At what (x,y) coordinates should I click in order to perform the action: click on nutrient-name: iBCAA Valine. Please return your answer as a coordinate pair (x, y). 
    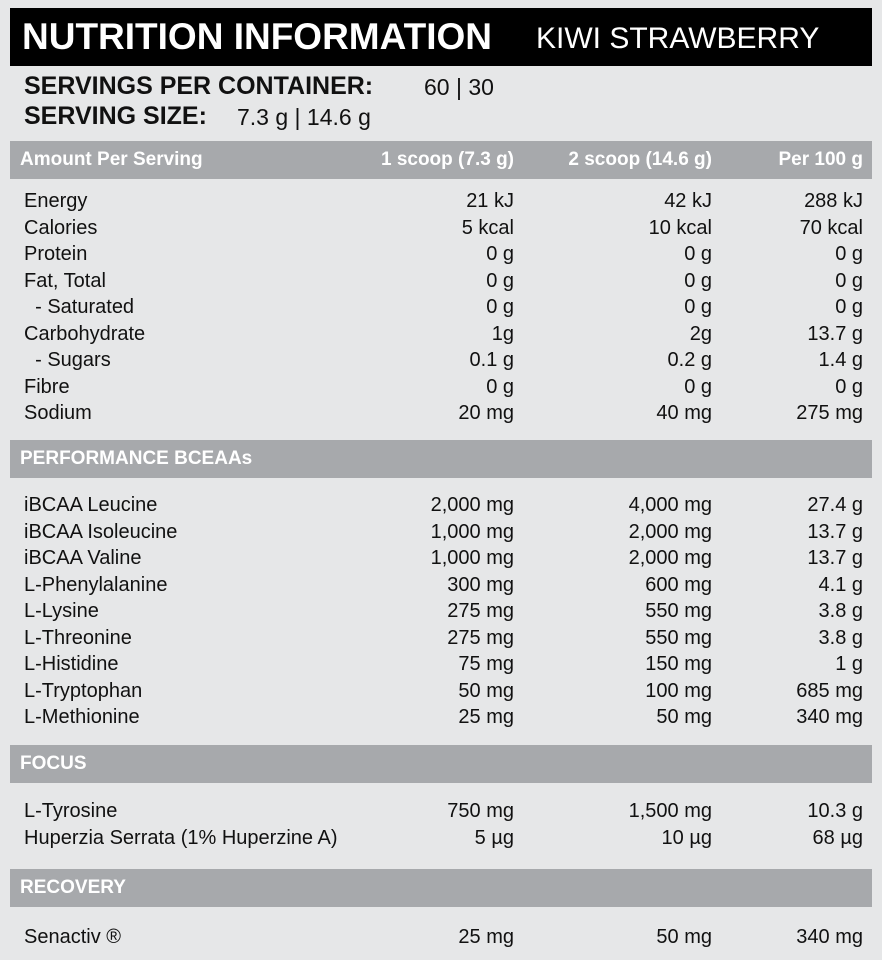
    Looking at the image, I should click on (83, 558).